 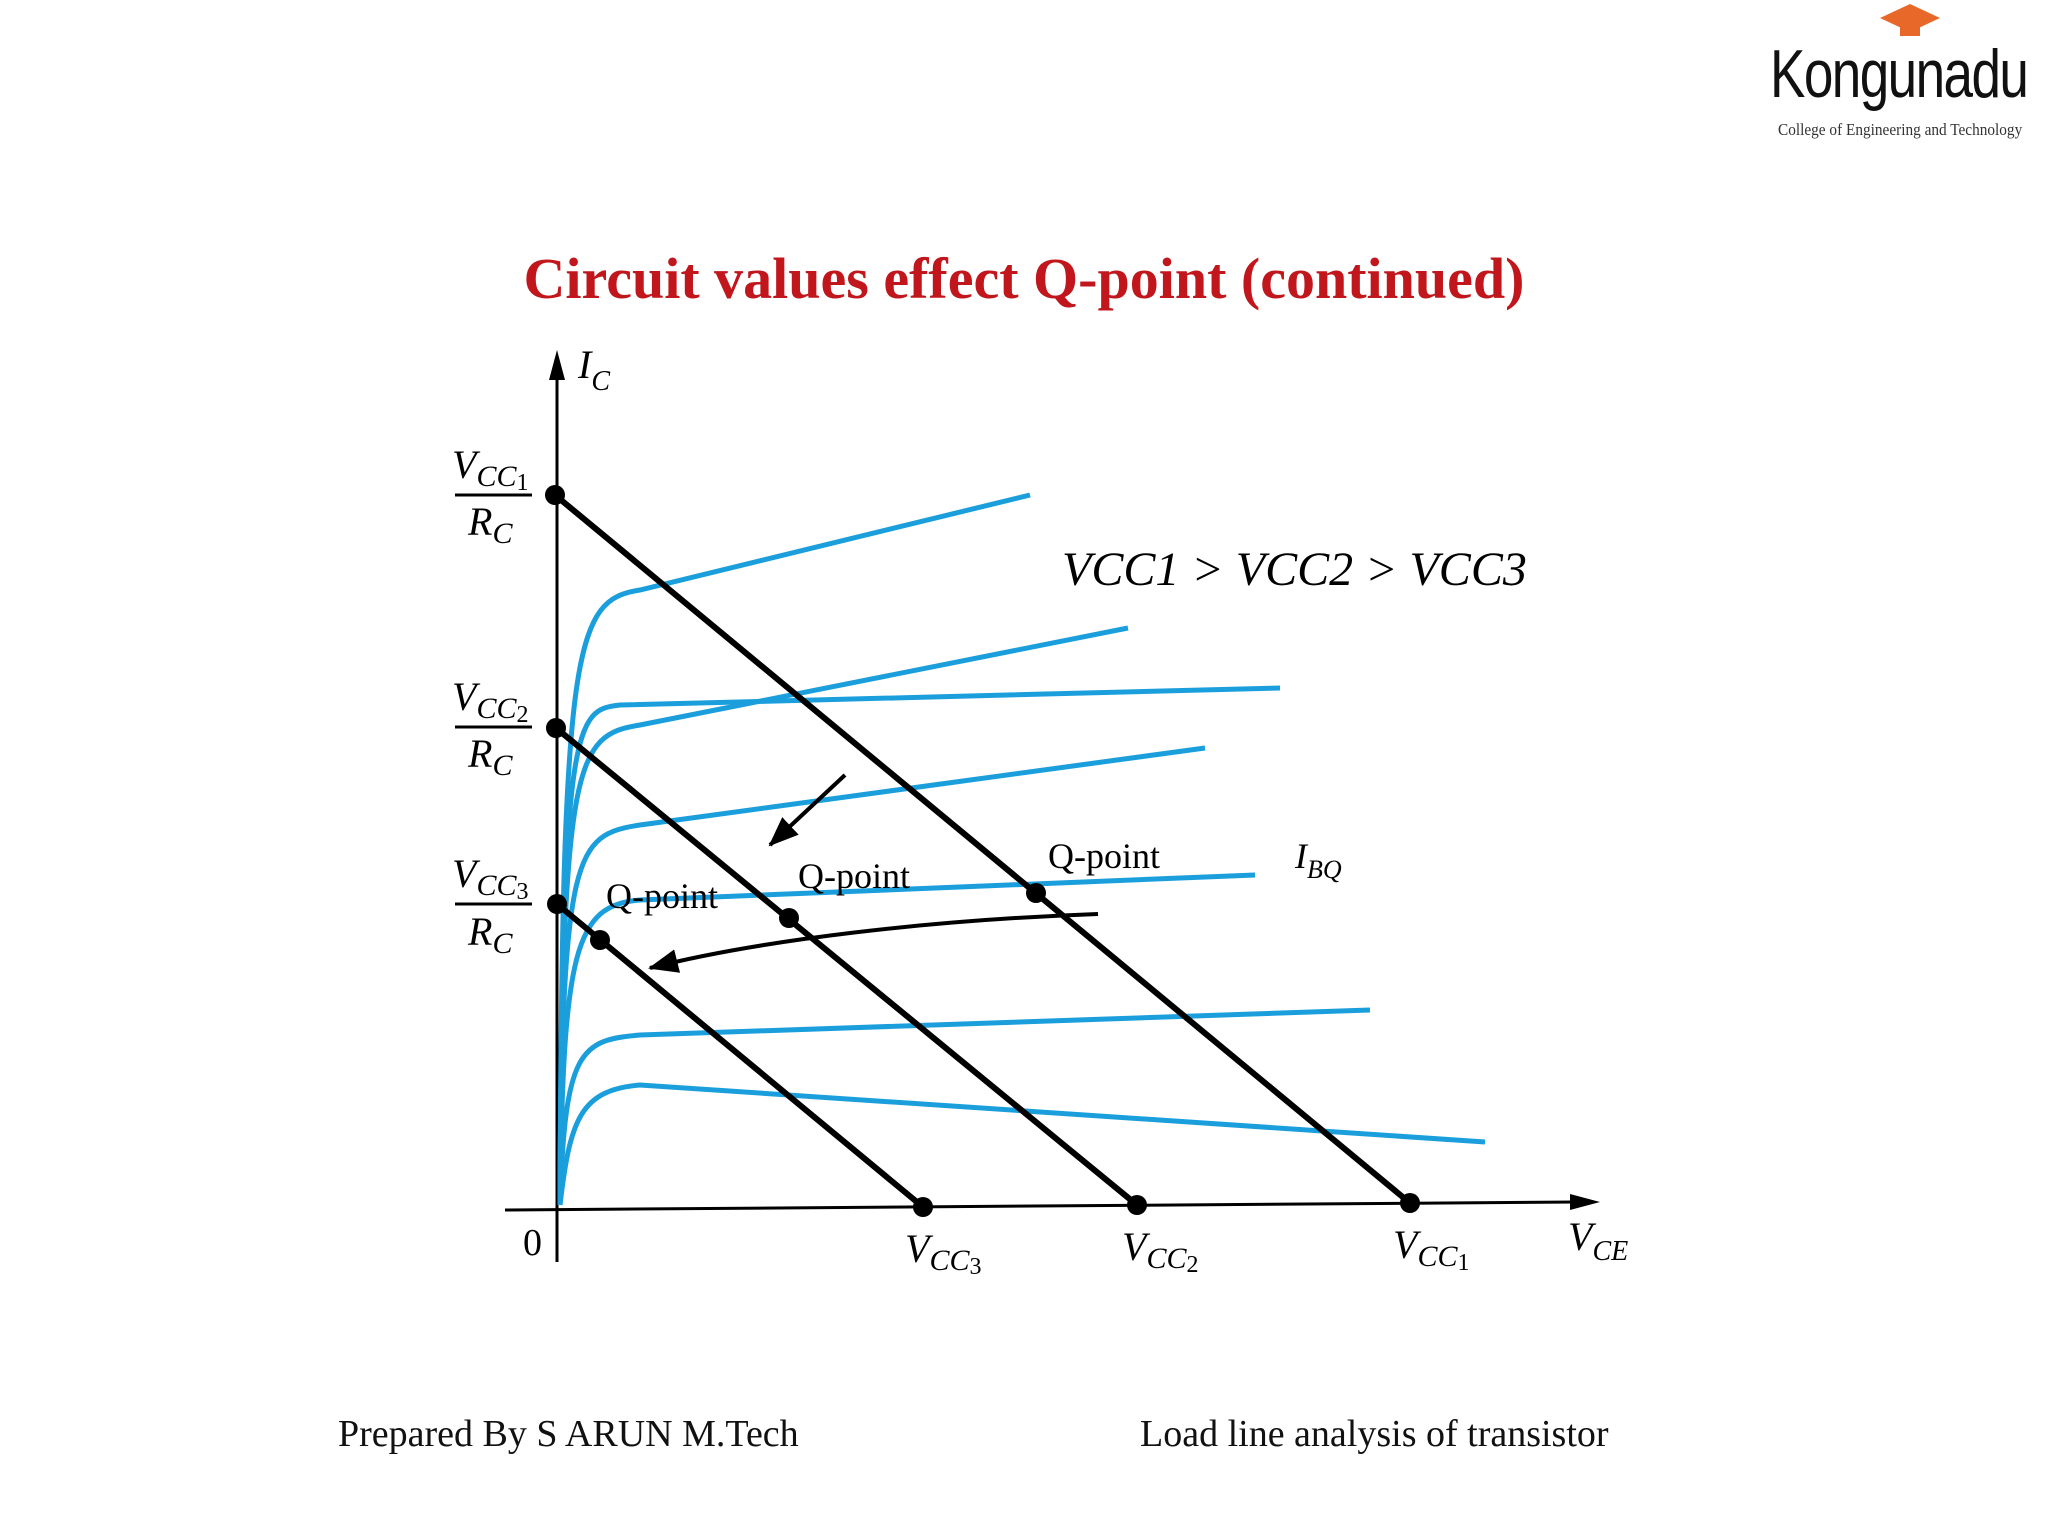 What do you see at coordinates (1318, 860) in the screenshot?
I see `ibq-label: IBQ` at bounding box center [1318, 860].